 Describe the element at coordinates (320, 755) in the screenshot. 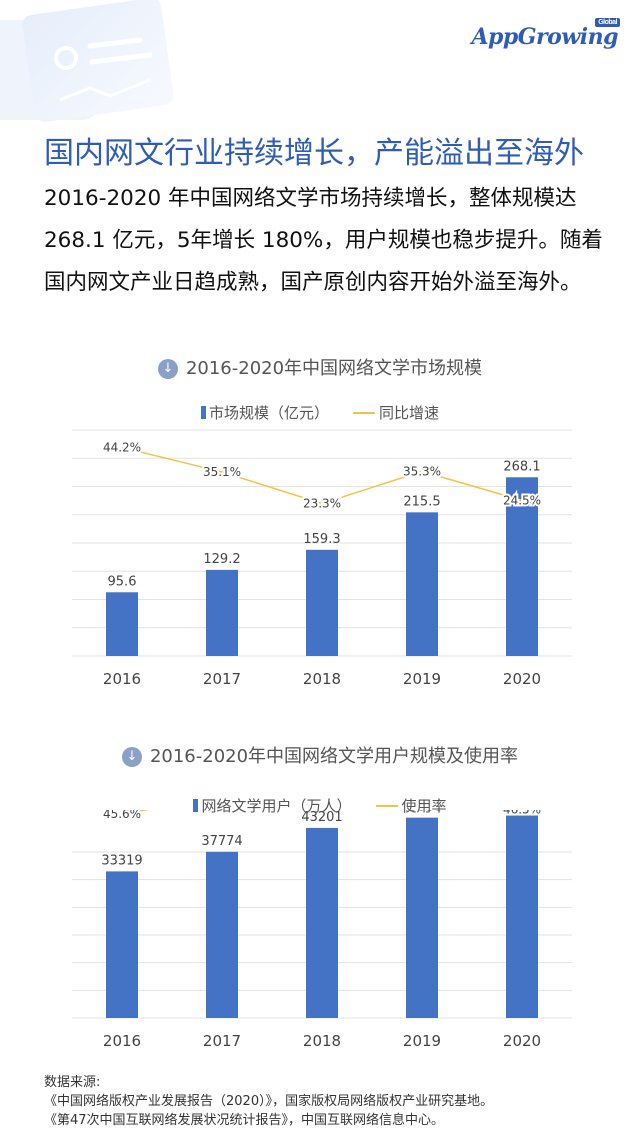

I see `chart2-title: ↓ 2016-2020年中国网络文学用户规模及使用率` at that location.